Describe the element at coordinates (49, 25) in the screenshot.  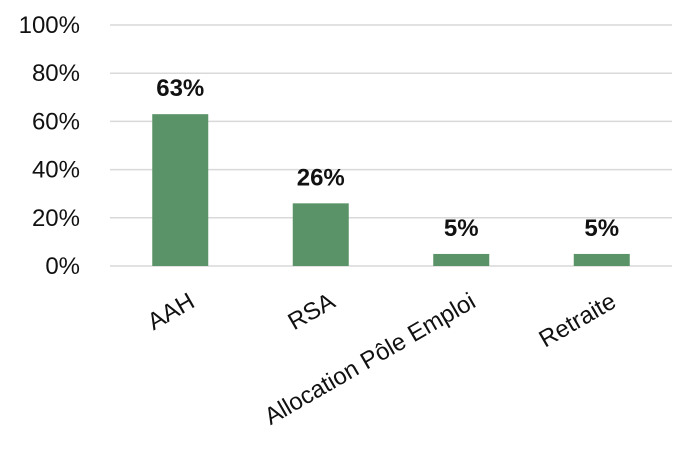
I see `y-tick-label: 100%` at that location.